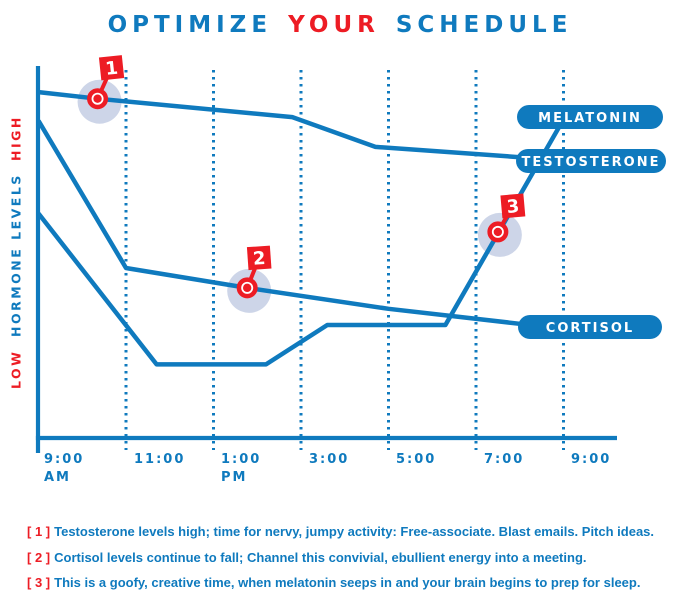 This screenshot has height=612, width=680. I want to click on marker-3-flag-square, so click(513, 206).